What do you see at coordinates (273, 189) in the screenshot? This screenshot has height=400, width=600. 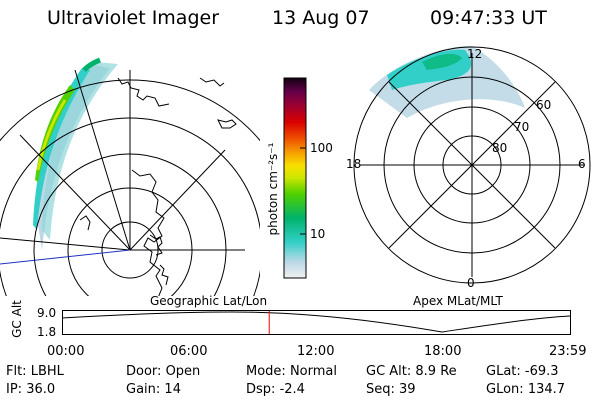 I see `colorbar-unit-label: photon cm⁻²s⁻¹` at bounding box center [273, 189].